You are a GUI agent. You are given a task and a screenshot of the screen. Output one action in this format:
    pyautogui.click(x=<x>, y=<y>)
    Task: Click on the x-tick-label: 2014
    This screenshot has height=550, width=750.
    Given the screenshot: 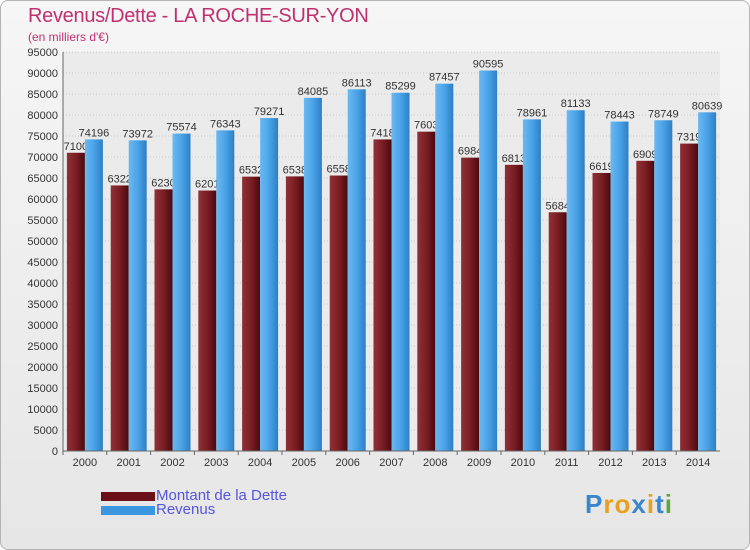 What is the action you would take?
    pyautogui.click(x=698, y=463)
    